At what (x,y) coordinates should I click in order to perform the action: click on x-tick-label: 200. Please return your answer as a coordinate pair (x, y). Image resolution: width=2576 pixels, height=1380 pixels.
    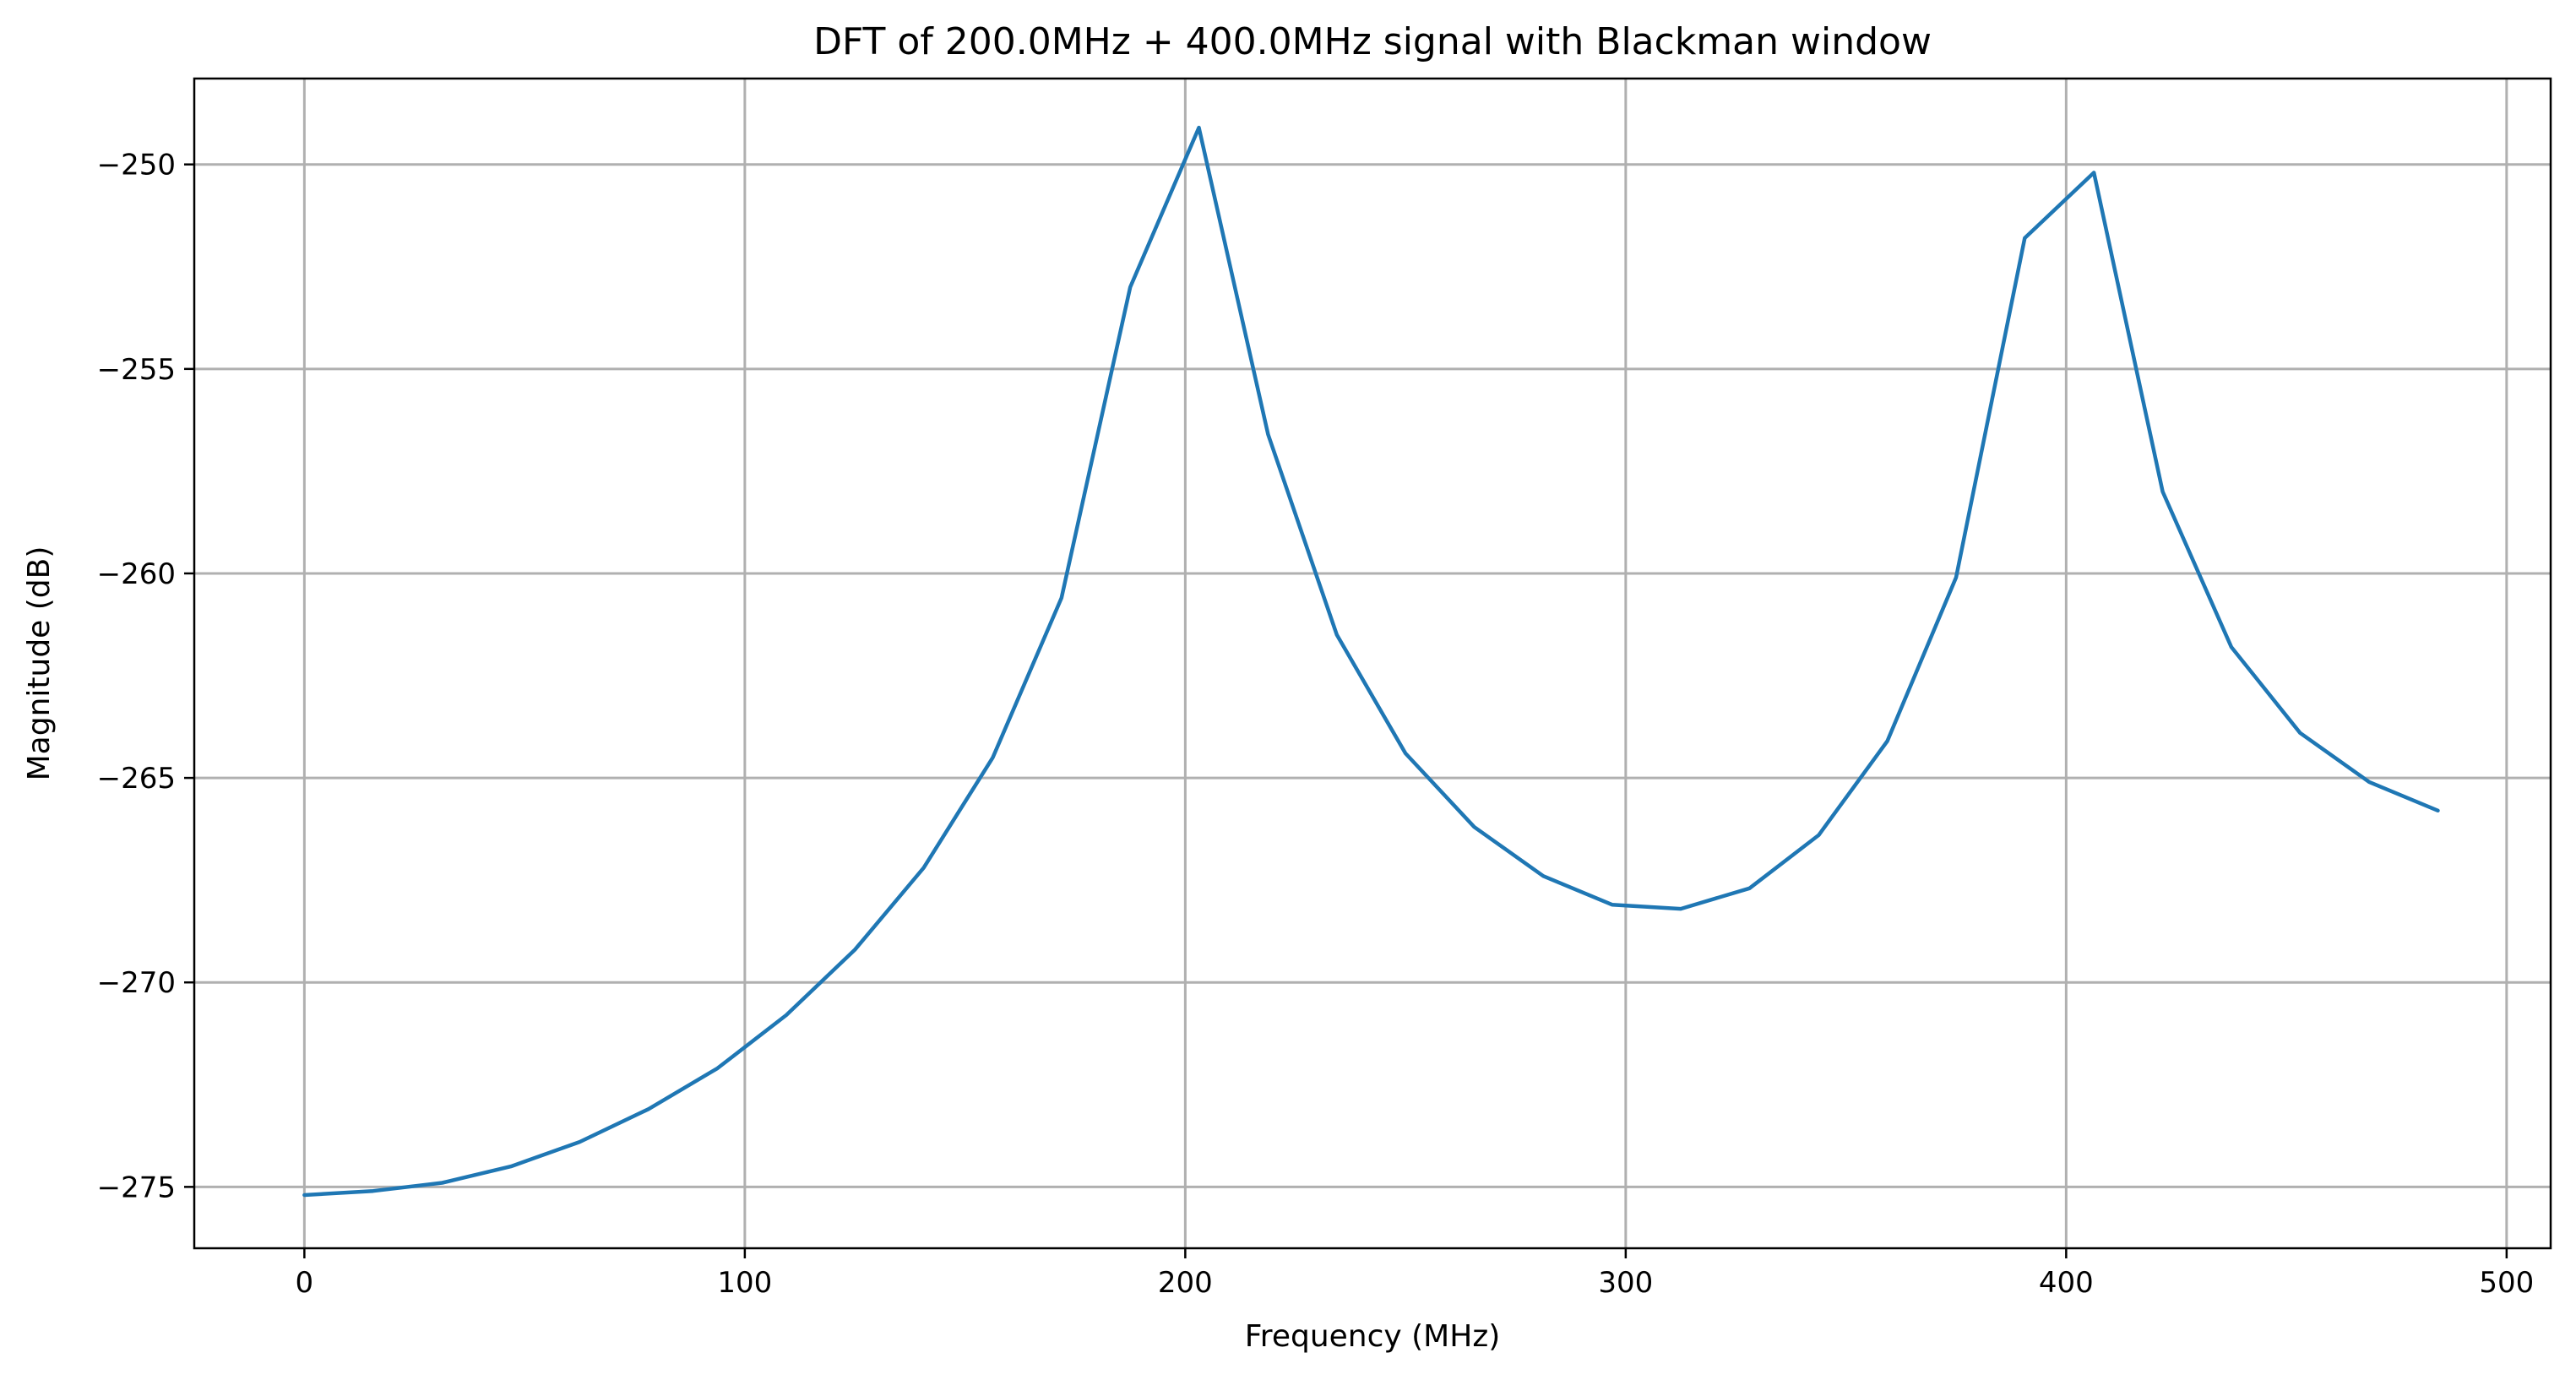
    Looking at the image, I should click on (1185, 1283).